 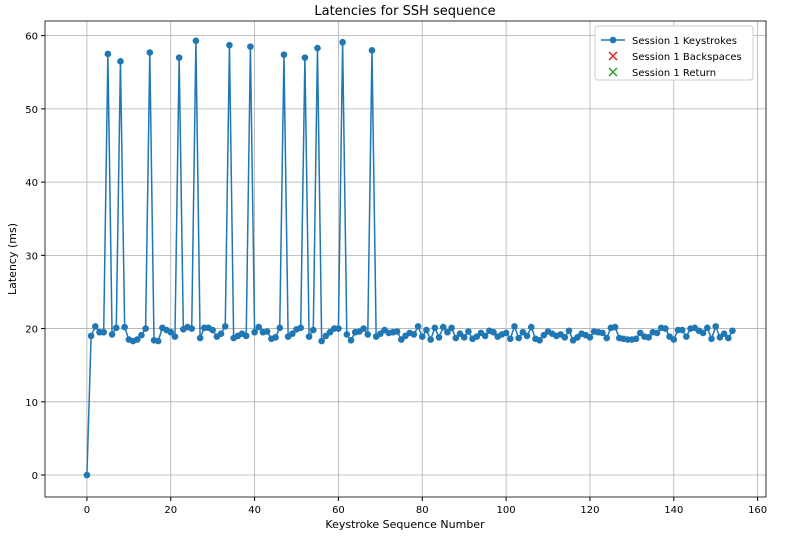 I want to click on legend-label: Session 1 Keystrokes, so click(x=684, y=41).